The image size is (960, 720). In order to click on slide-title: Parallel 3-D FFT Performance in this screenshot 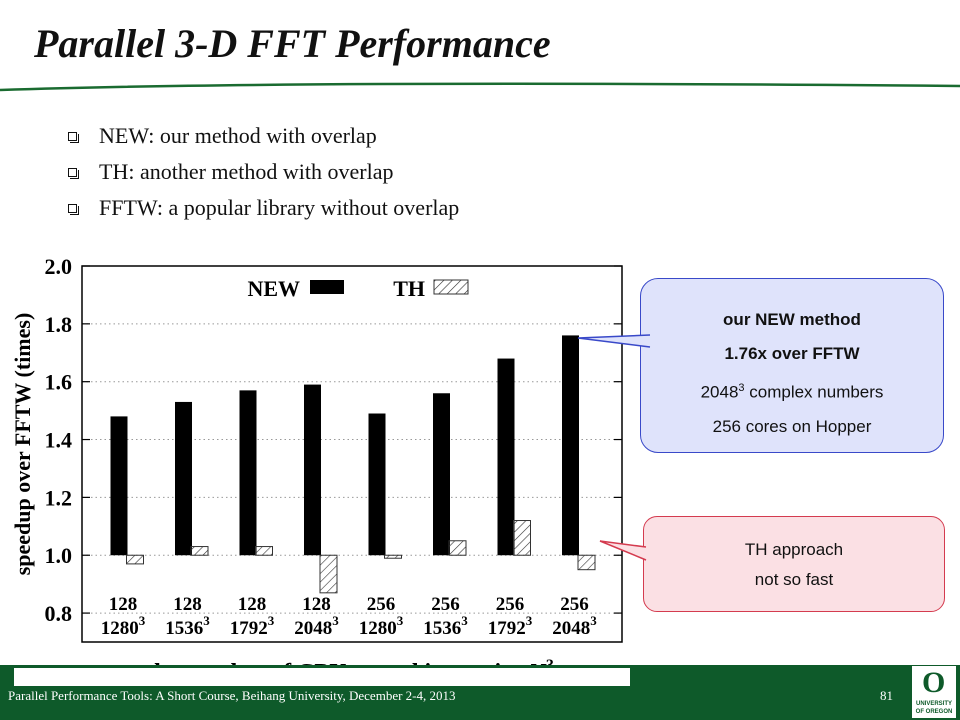, I will do `click(292, 43)`.